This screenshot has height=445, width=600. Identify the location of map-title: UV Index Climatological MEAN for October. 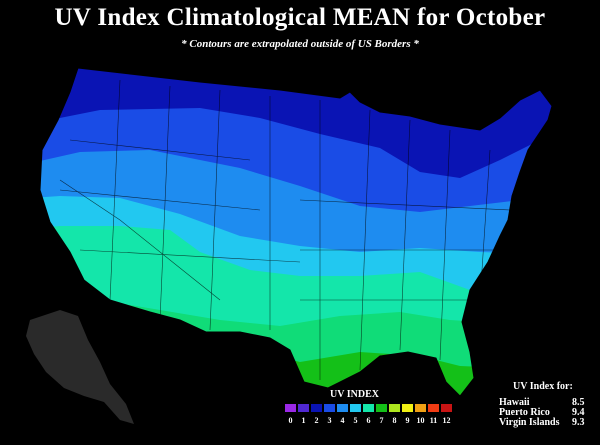
(300, 17).